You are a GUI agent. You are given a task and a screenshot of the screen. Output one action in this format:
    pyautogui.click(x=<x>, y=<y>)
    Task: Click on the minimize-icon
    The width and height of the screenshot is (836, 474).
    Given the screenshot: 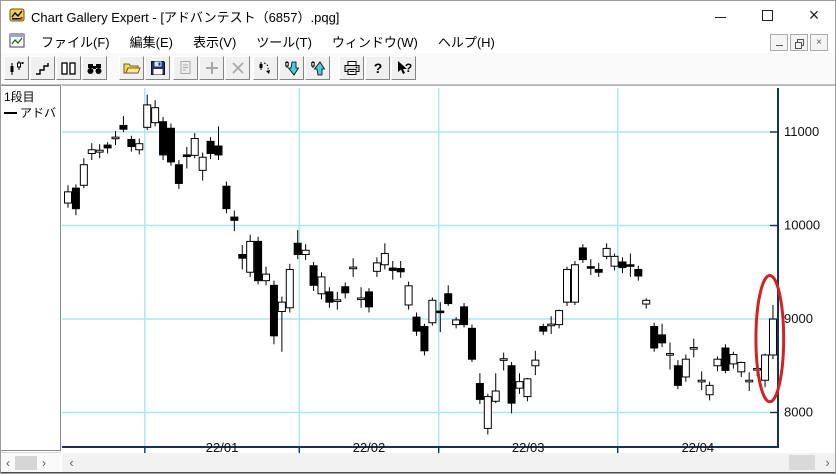 What is the action you would take?
    pyautogui.click(x=720, y=17)
    